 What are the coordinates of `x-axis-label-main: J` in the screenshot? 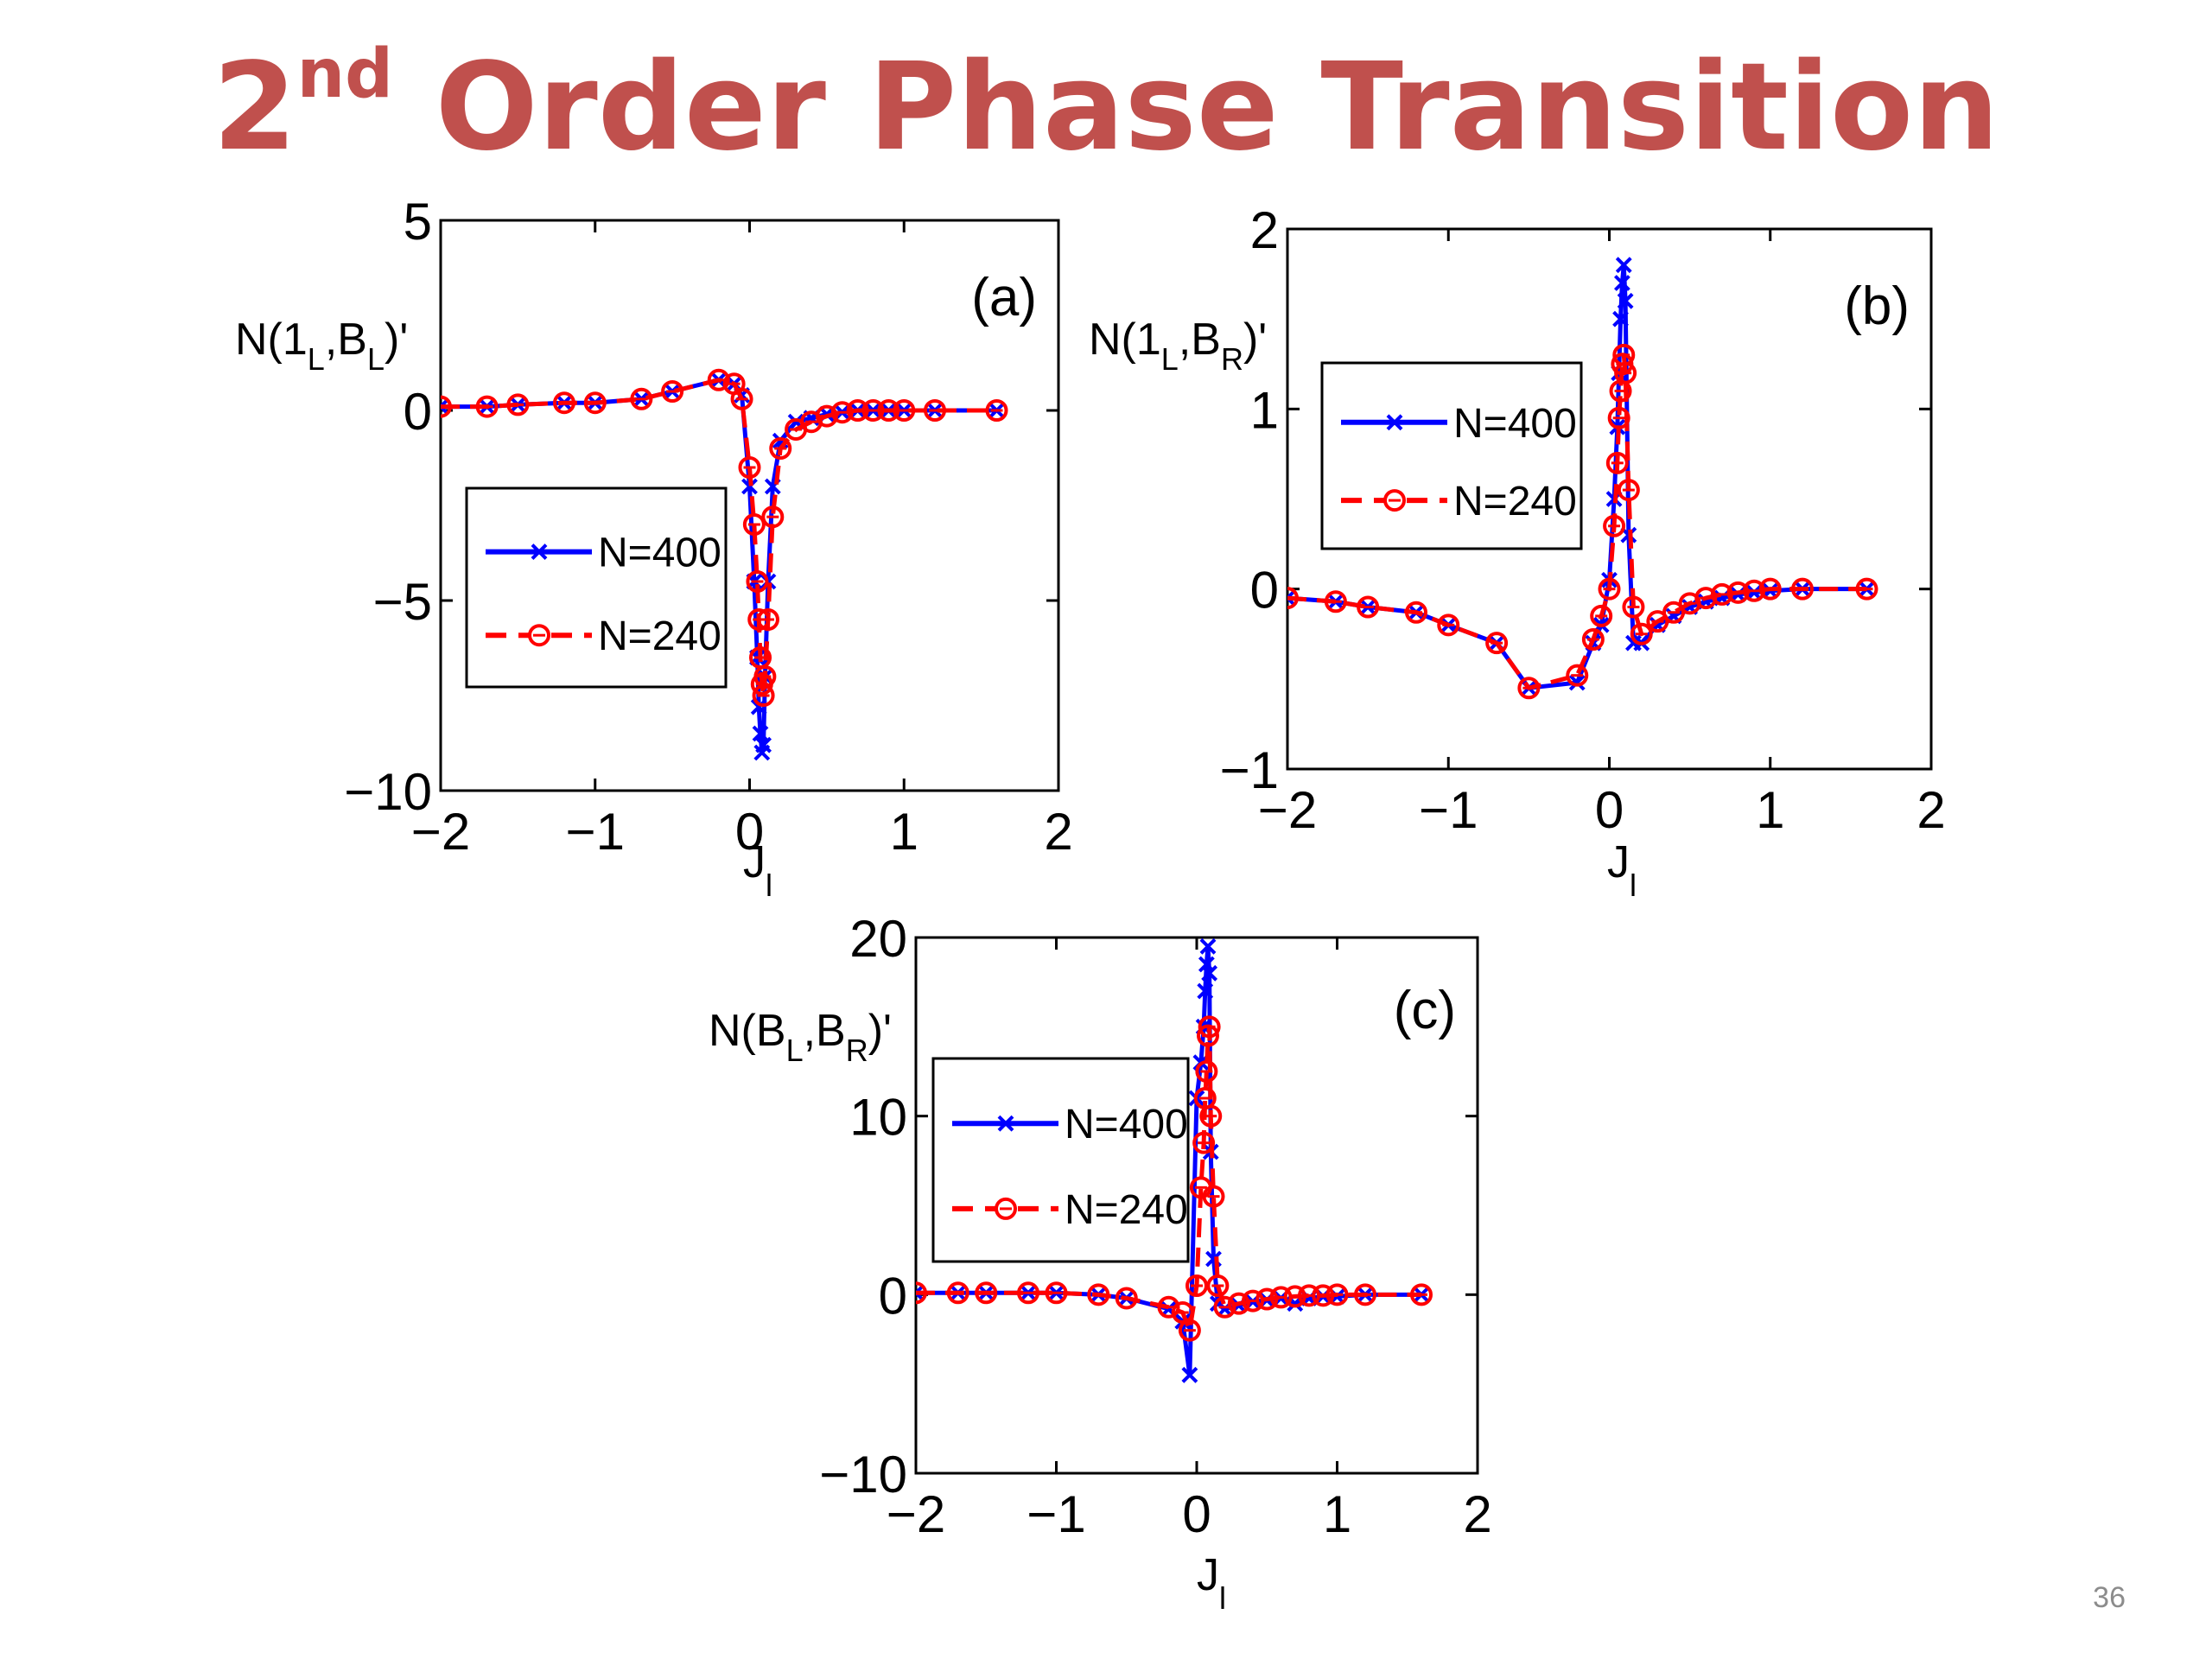 It's located at (754, 862).